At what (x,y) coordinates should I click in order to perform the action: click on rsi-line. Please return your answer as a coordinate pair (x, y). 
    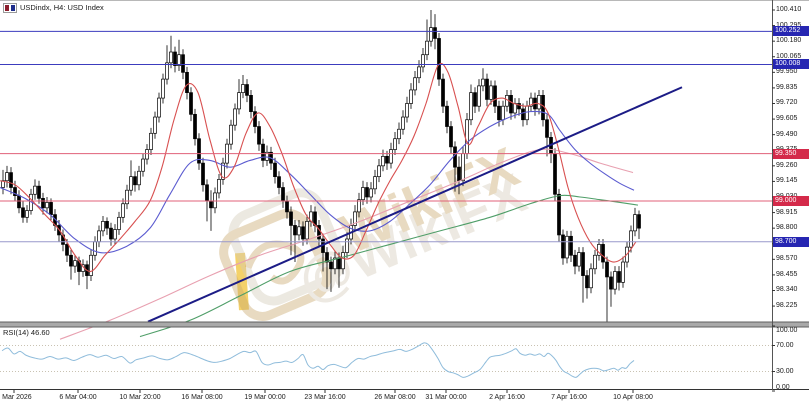
    Looking at the image, I should click on (318, 360).